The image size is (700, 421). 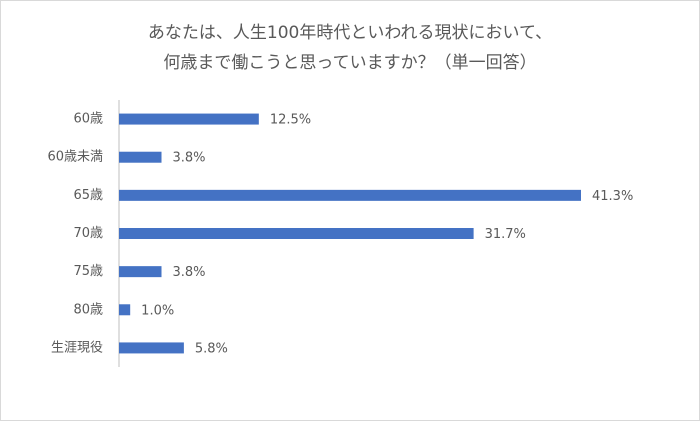 What do you see at coordinates (157, 310) in the screenshot?
I see `data-label: 1.0%` at bounding box center [157, 310].